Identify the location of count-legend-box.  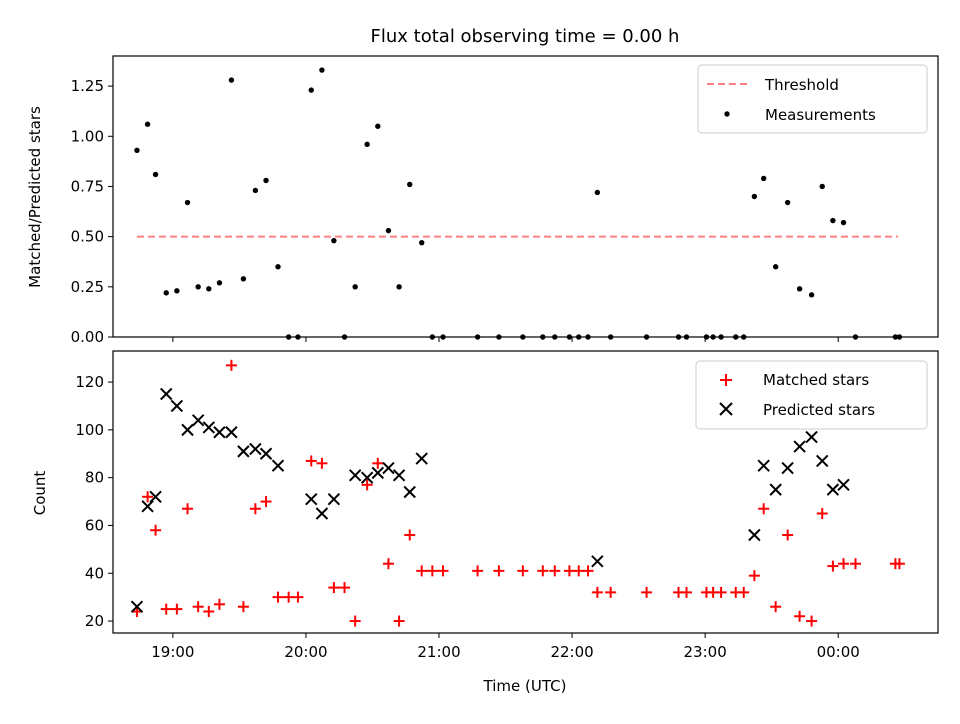
(811, 395).